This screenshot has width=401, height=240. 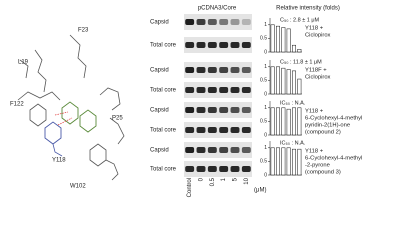 I want to click on residue-label: F122, so click(x=17, y=105).